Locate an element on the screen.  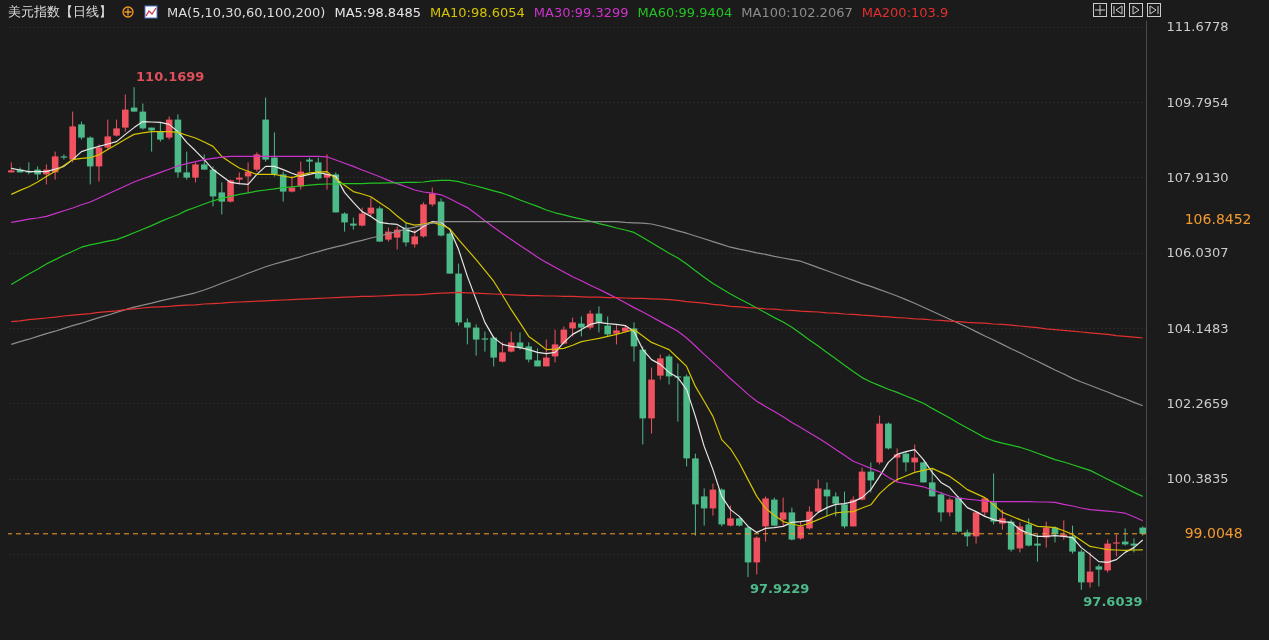
ref-line-label: 99.0048 is located at coordinates (1213, 532).